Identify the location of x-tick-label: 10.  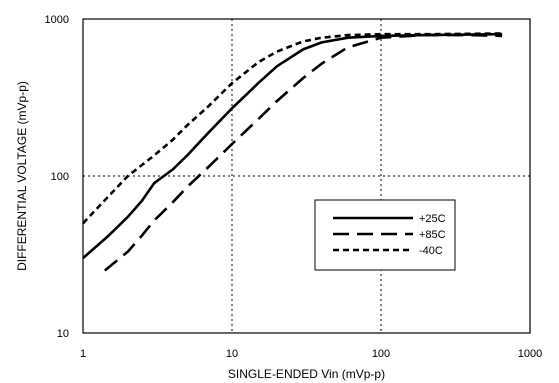
(232, 354).